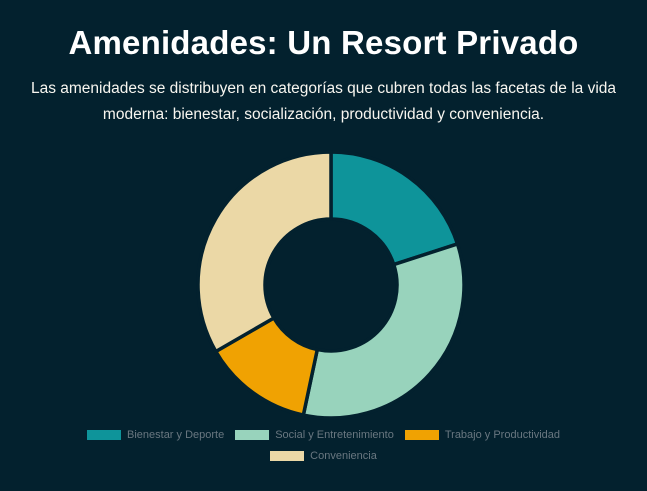  Describe the element at coordinates (287, 456) in the screenshot. I see `legend-swatch-conveniencia` at that location.